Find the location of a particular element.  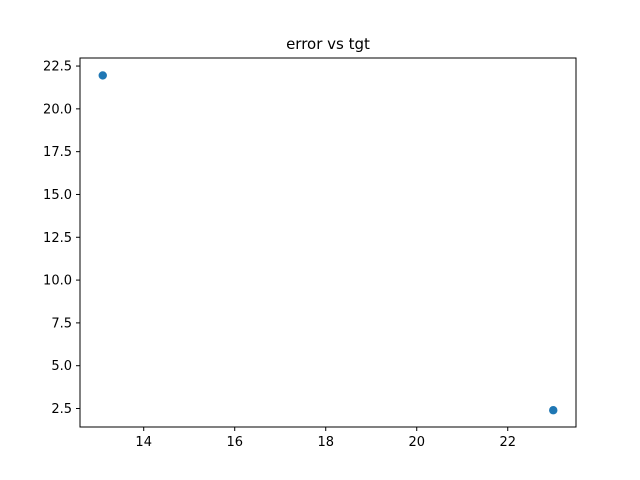

x-tick-label: 18 is located at coordinates (325, 442).